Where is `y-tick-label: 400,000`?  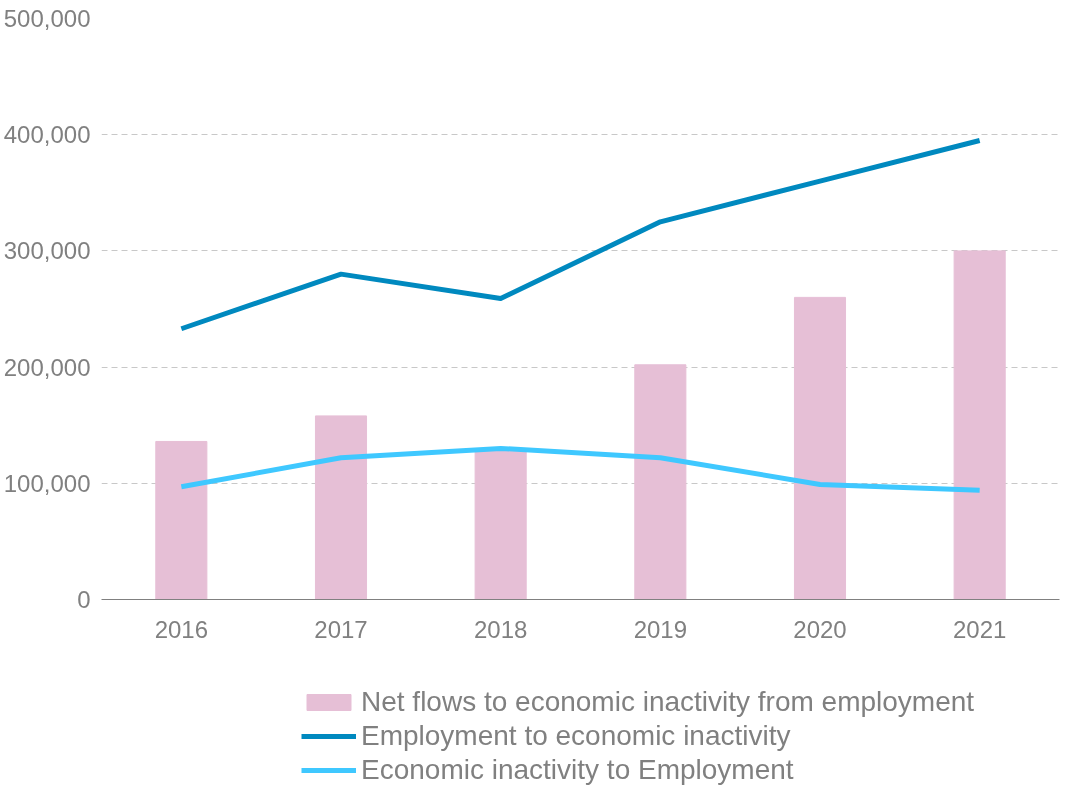 y-tick-label: 400,000 is located at coordinates (47, 135).